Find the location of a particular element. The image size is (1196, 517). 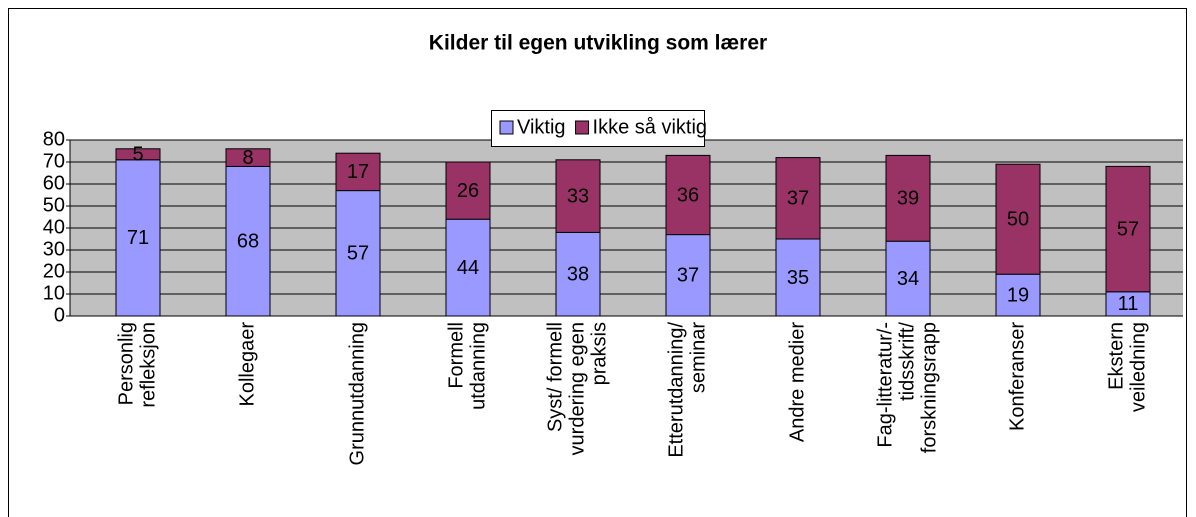

data-label: 50 is located at coordinates (1018, 219).